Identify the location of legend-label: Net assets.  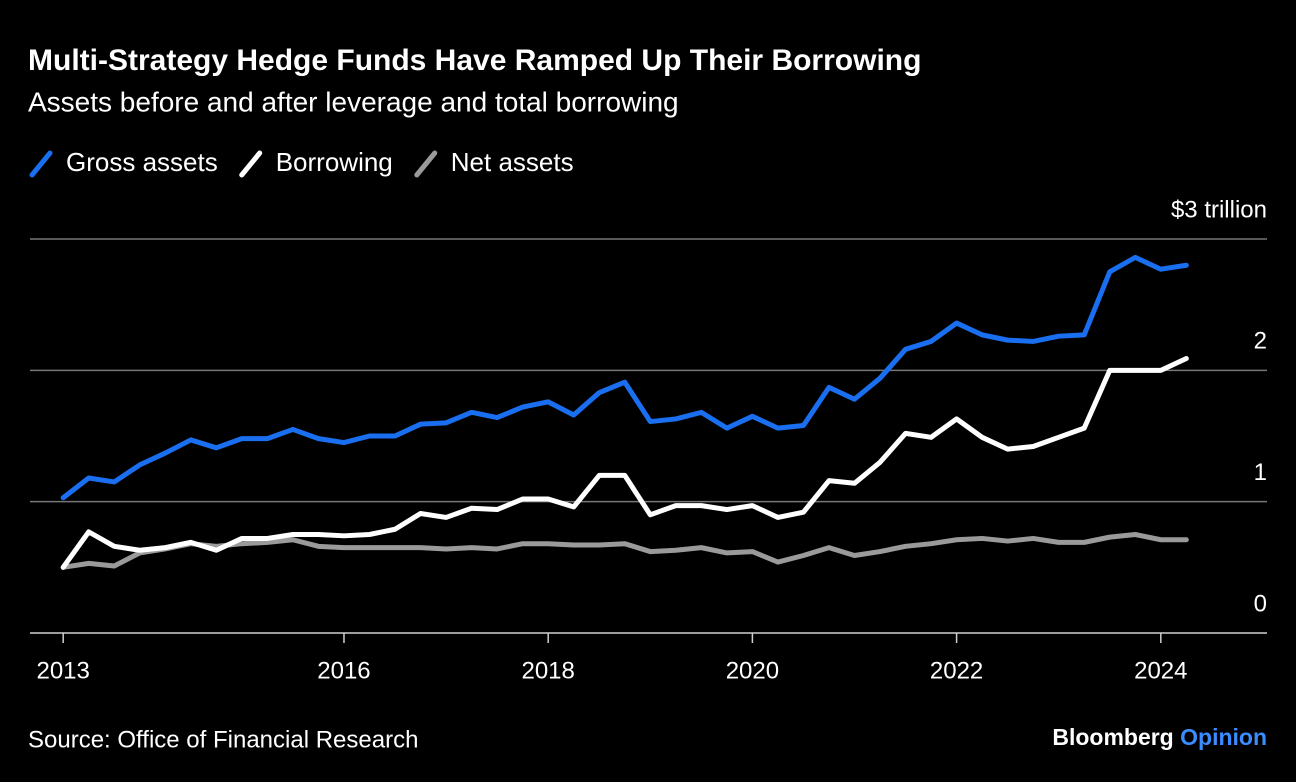
(512, 162).